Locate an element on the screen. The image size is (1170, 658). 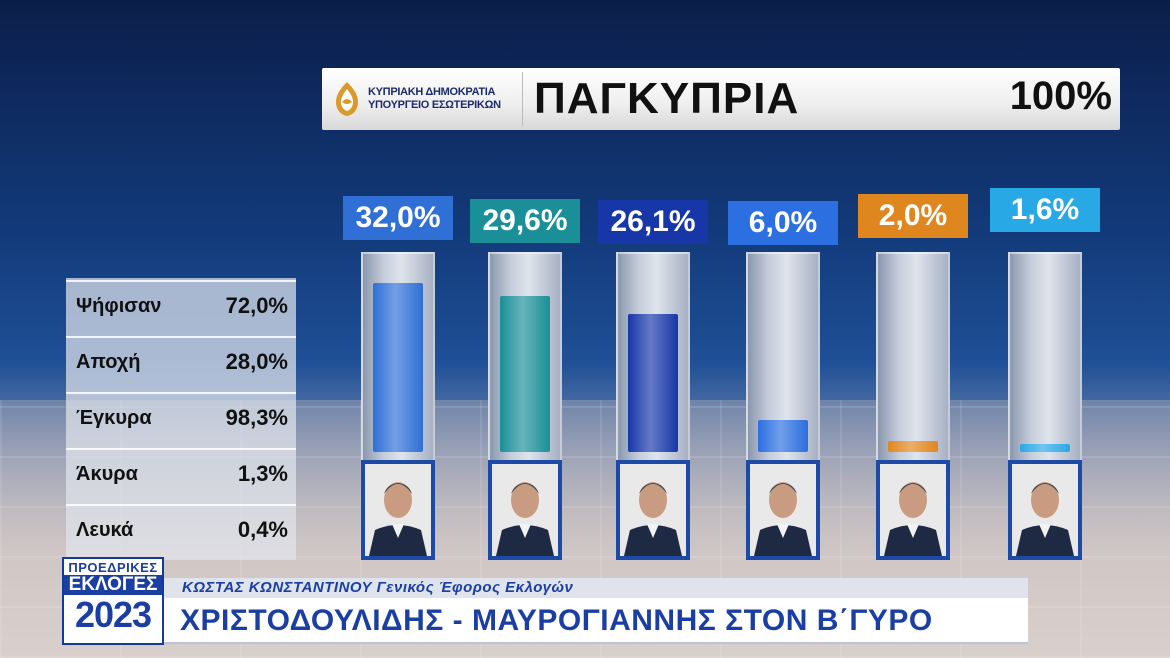
stat-value: 72,0% is located at coordinates (256, 305).